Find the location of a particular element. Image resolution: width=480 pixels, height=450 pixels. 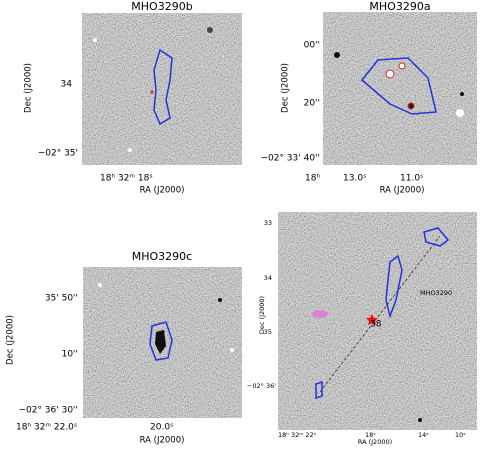

panel-c-image is located at coordinates (162, 342).